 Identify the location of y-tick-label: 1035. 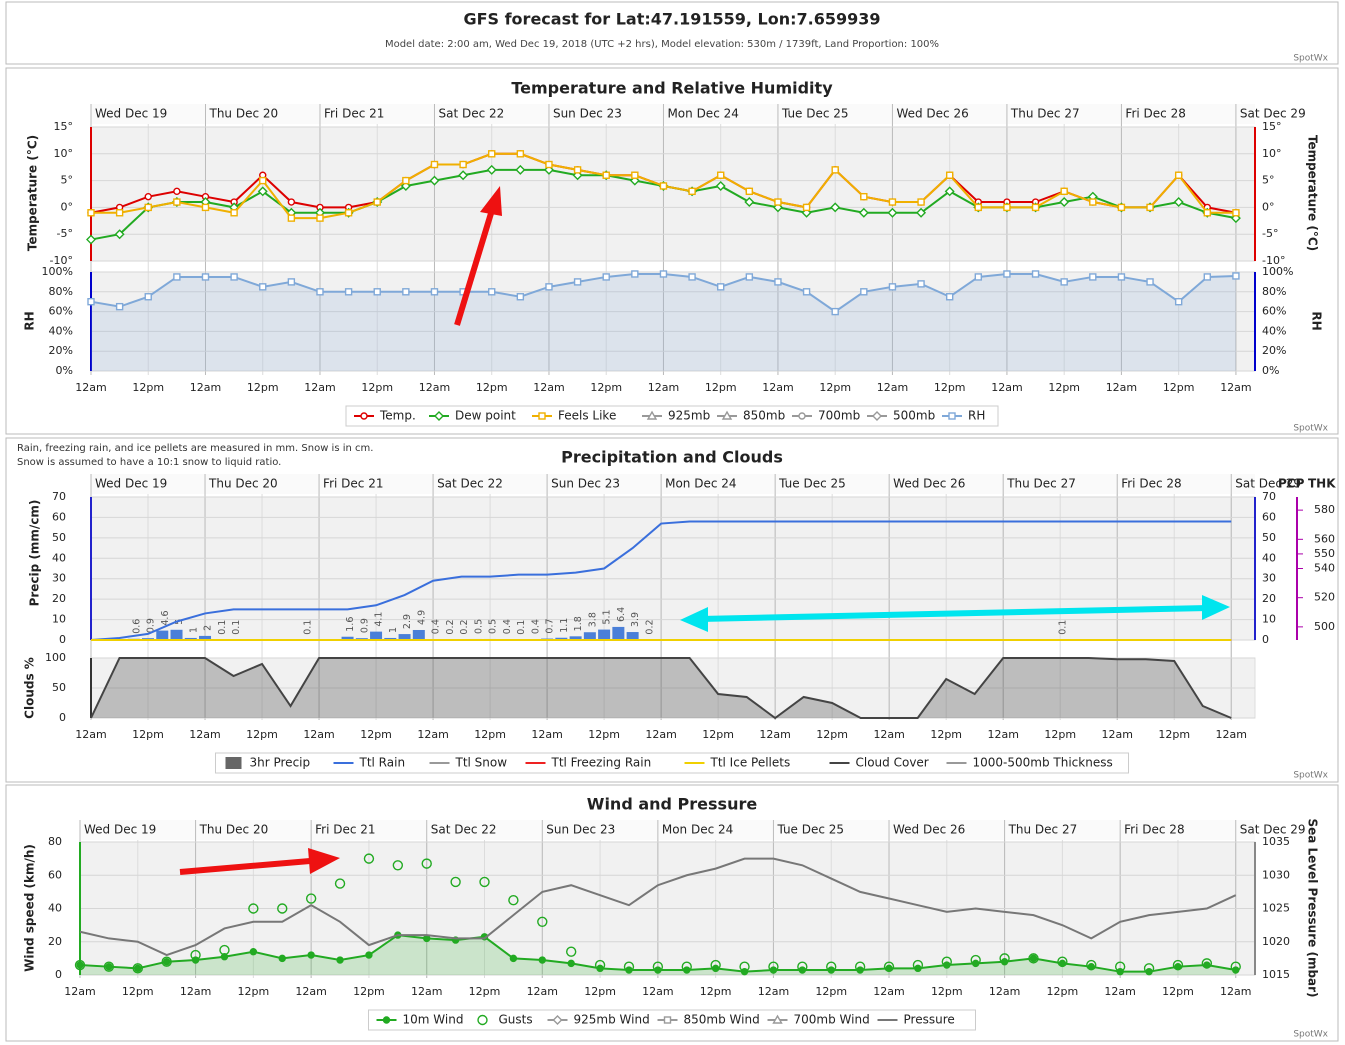
(1276, 841).